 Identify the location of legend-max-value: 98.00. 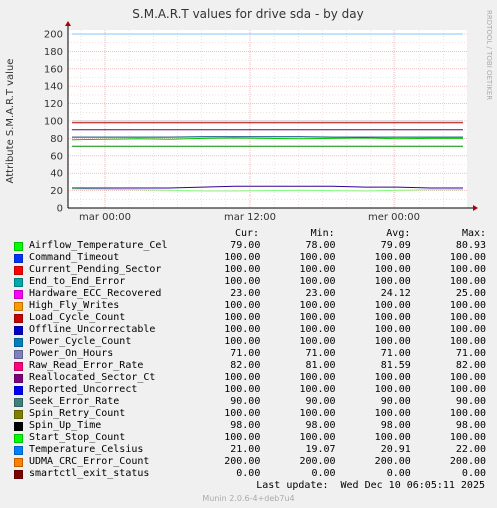
(471, 425).